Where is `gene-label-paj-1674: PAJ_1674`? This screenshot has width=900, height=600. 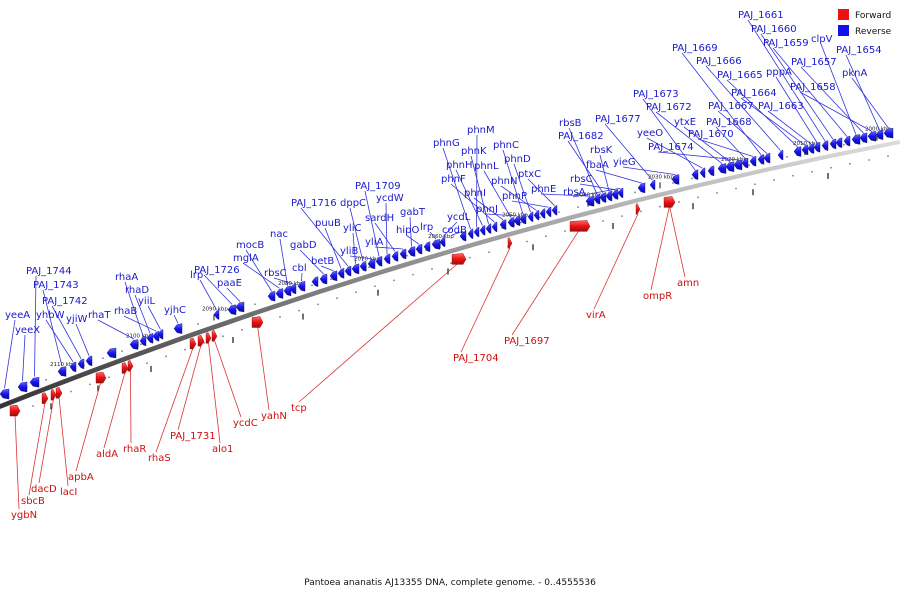
gene-label-paj-1674: PAJ_1674 is located at coordinates (671, 147).